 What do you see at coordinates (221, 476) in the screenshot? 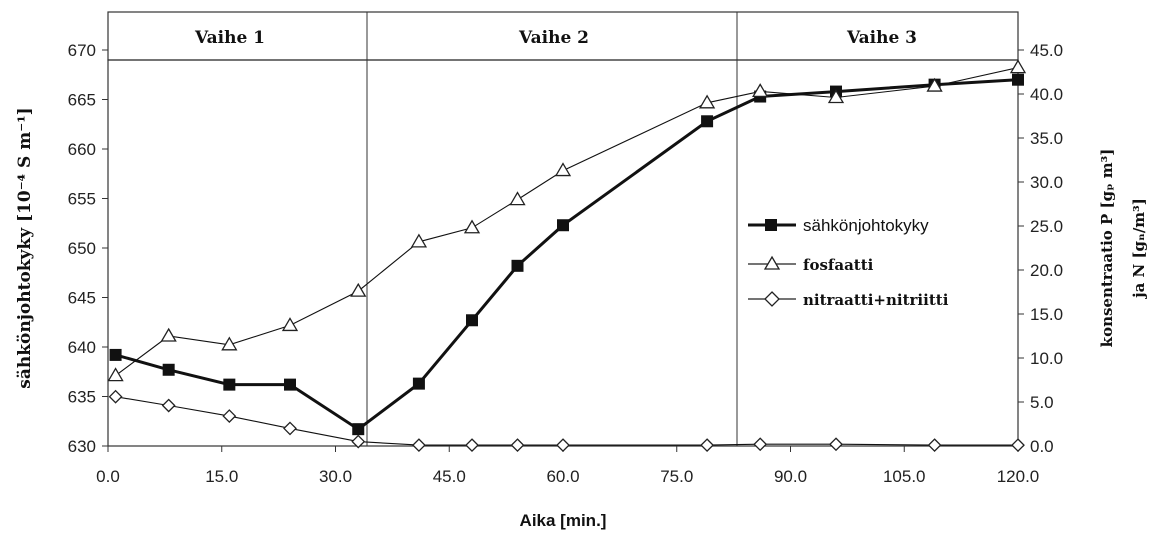
I see `x-tick-label: 15.0` at bounding box center [221, 476].